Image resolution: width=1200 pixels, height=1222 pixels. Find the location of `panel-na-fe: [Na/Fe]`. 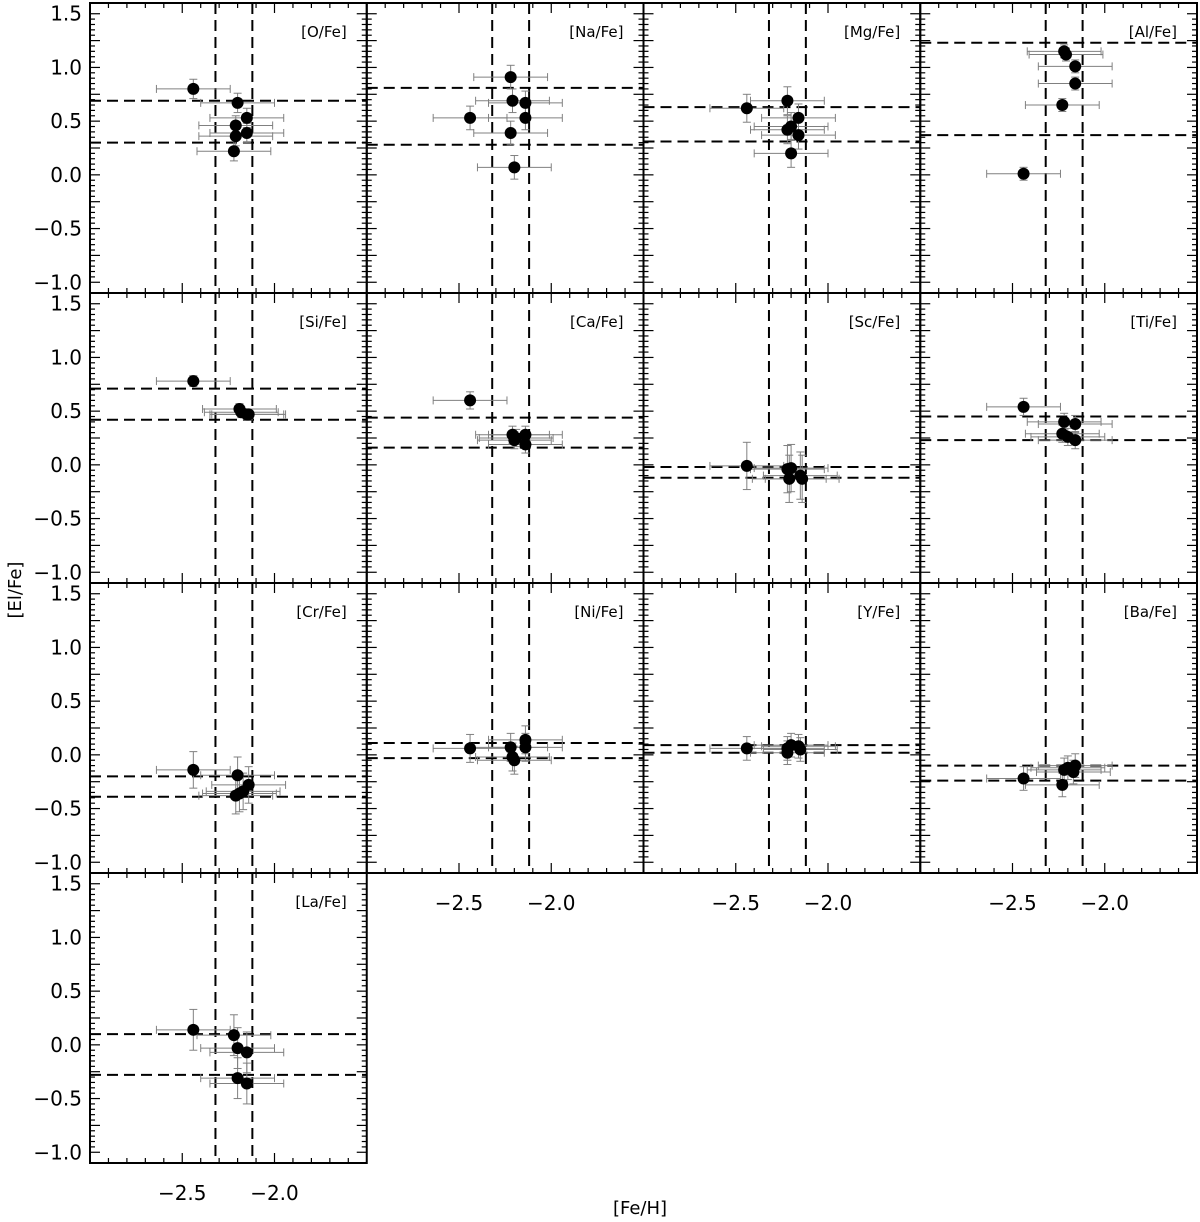

panel-na-fe: [Na/Fe] is located at coordinates (505, 148).